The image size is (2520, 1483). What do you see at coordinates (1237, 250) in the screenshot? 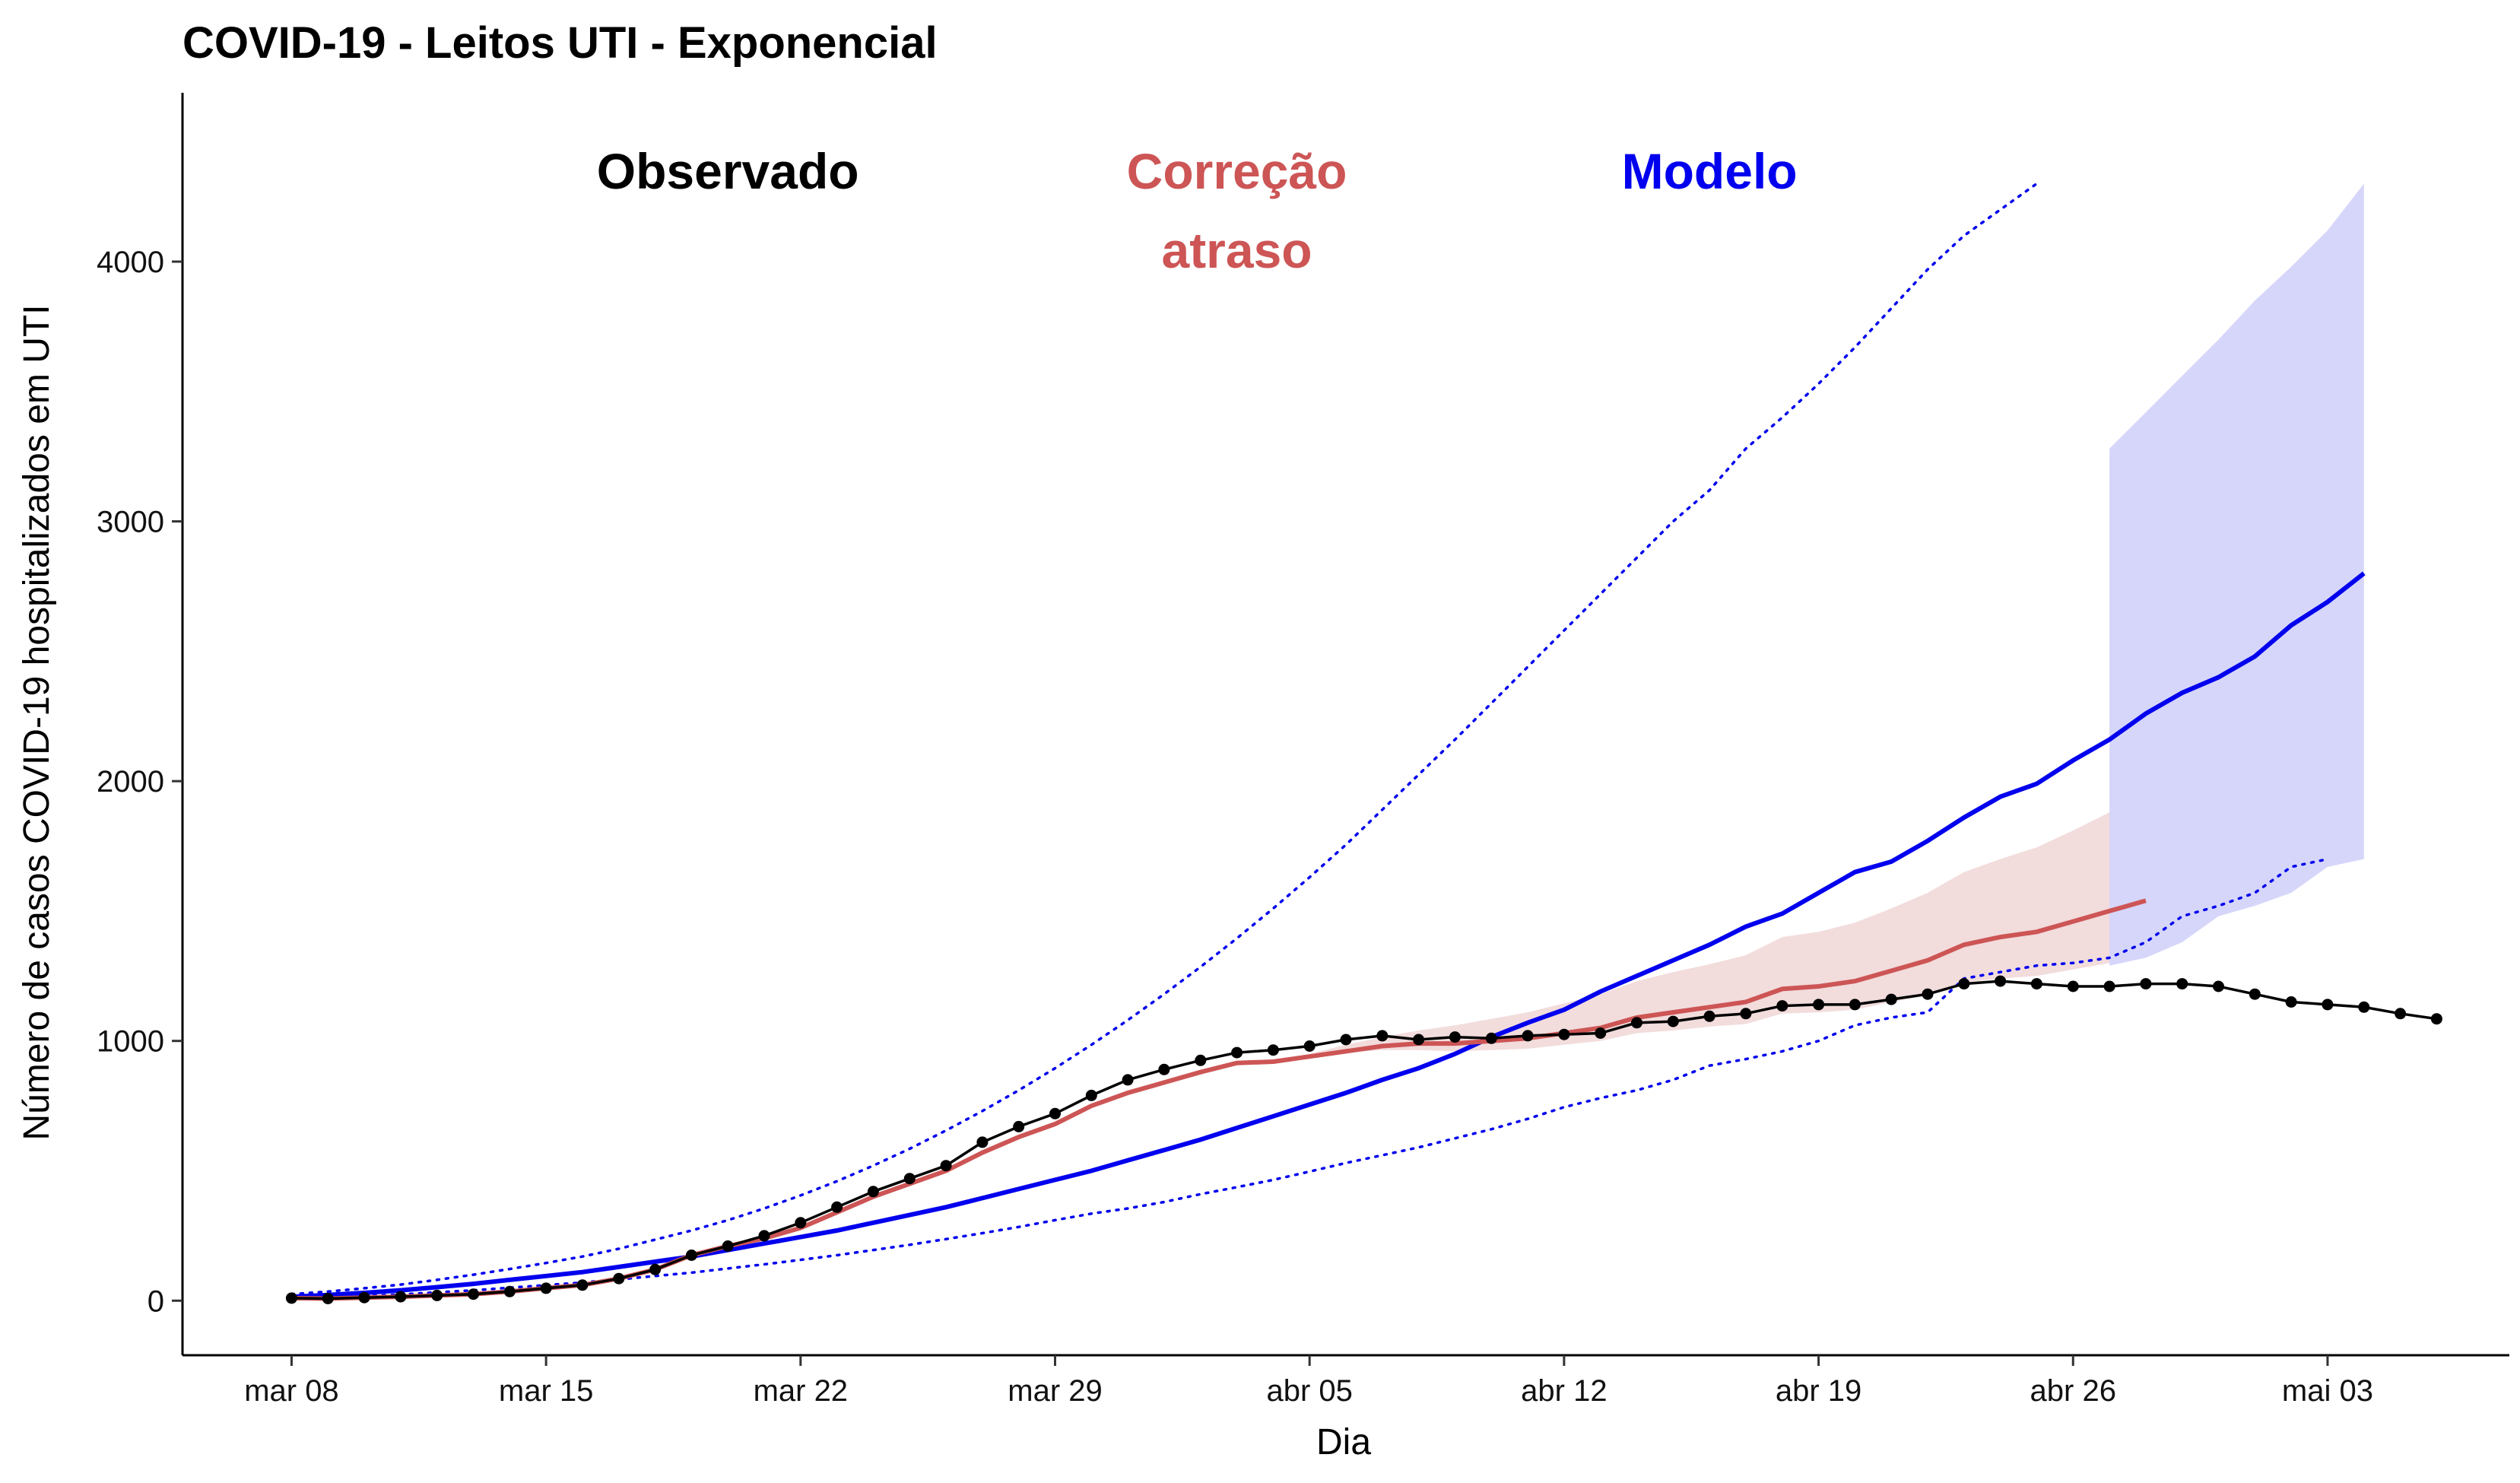
I see `annotation-label: atraso` at bounding box center [1237, 250].